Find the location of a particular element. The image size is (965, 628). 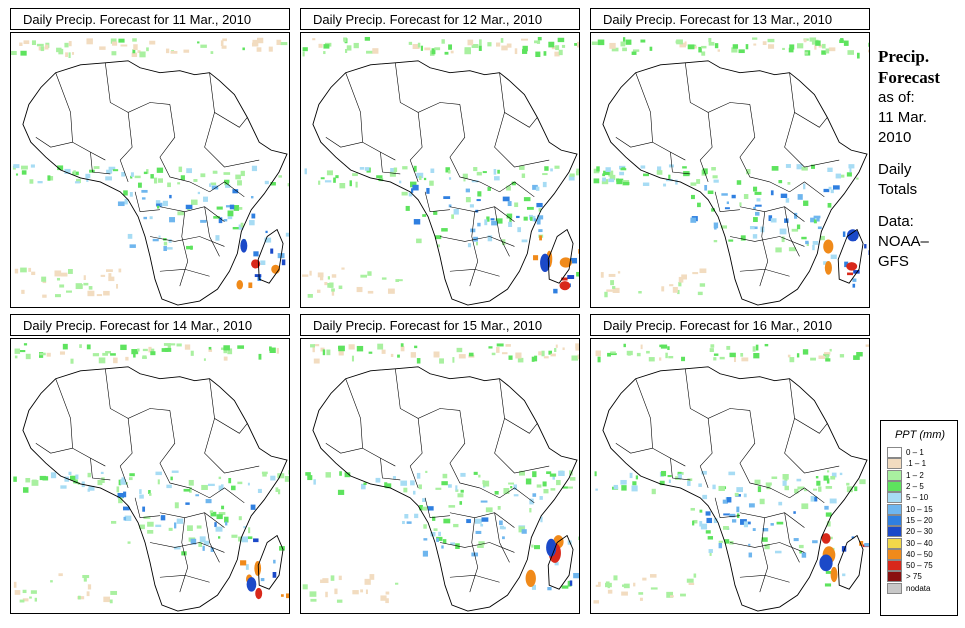

forecast-panel-6: Daily Precip. Forecast for 16 Mar., 2010 is located at coordinates (730, 468).